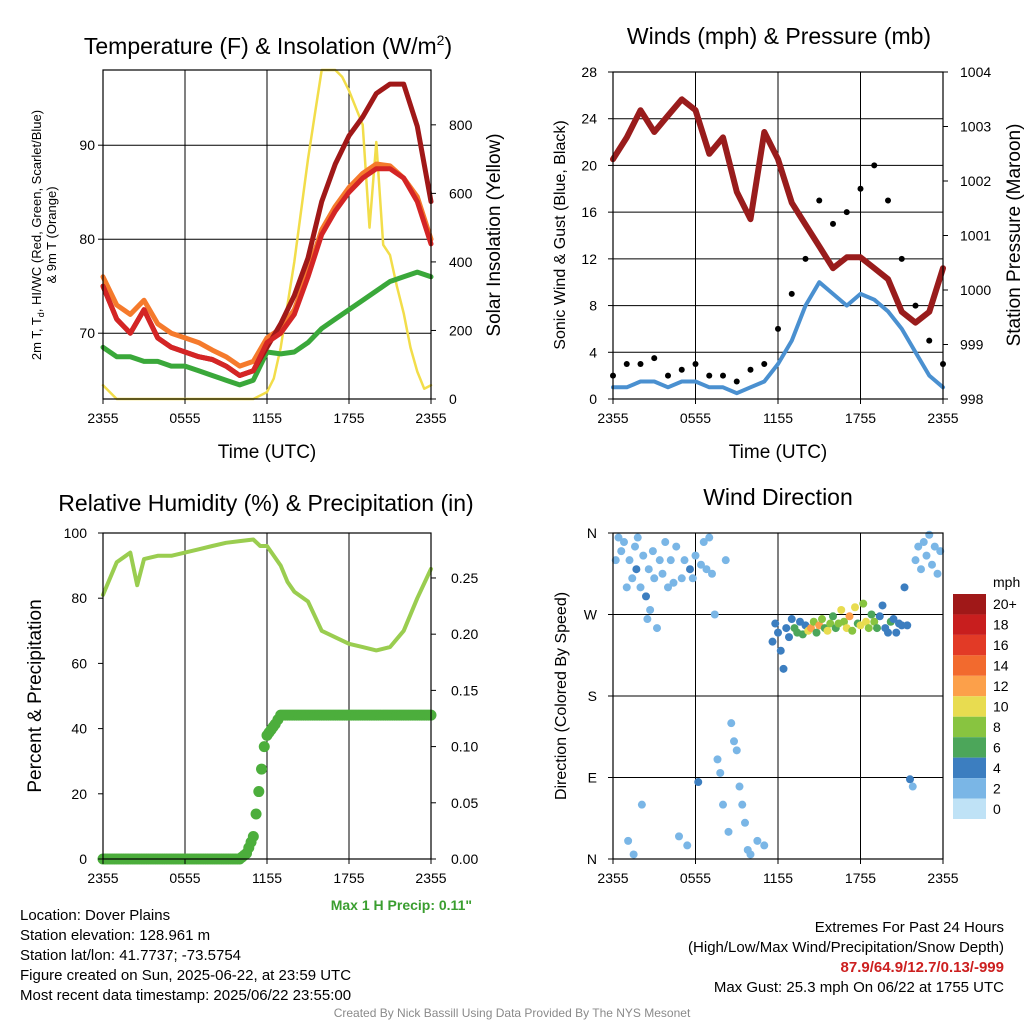 The image size is (1024, 1024). Describe the element at coordinates (461, 125) in the screenshot. I see `insolation-y-tick-label: 800` at that location.